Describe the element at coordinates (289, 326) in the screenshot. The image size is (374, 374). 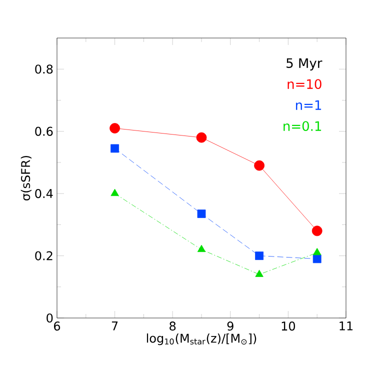
I see `x-tick-label: 10` at that location.